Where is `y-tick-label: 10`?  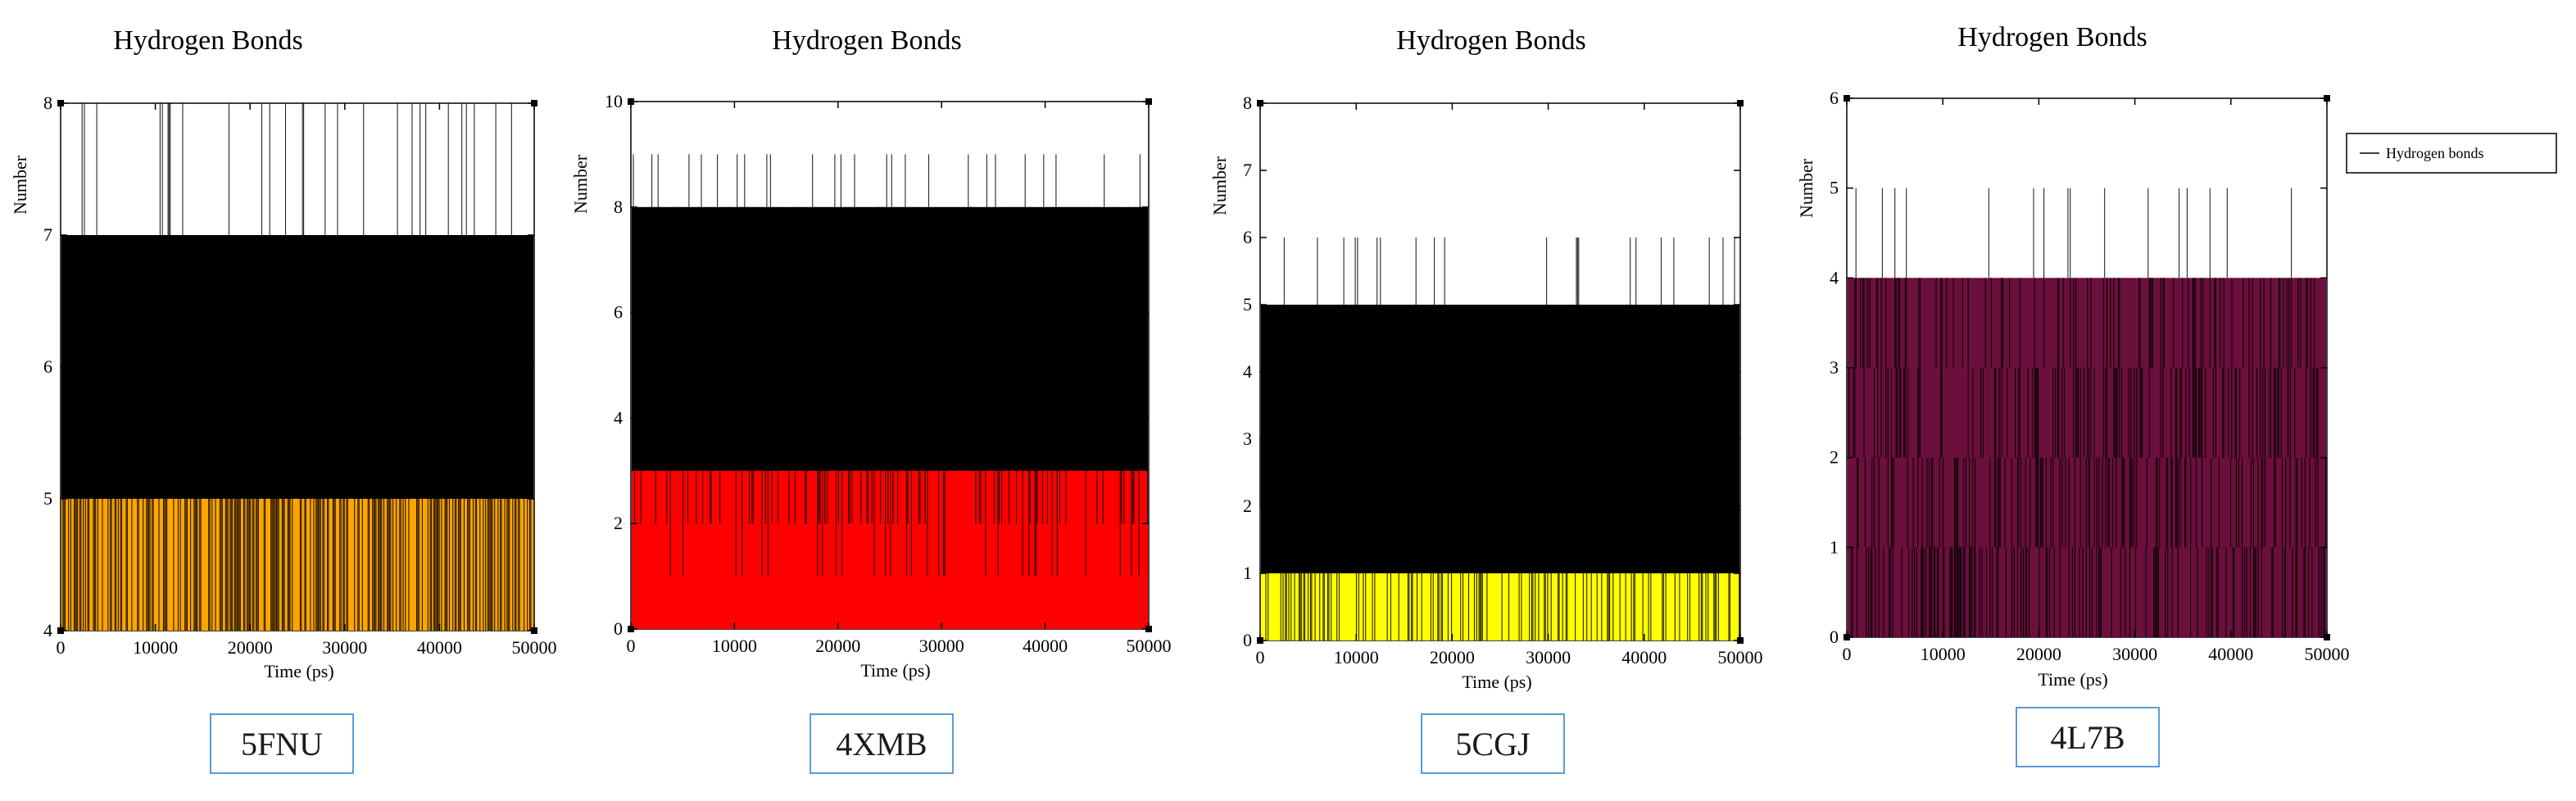
y-tick-label: 10 is located at coordinates (614, 101).